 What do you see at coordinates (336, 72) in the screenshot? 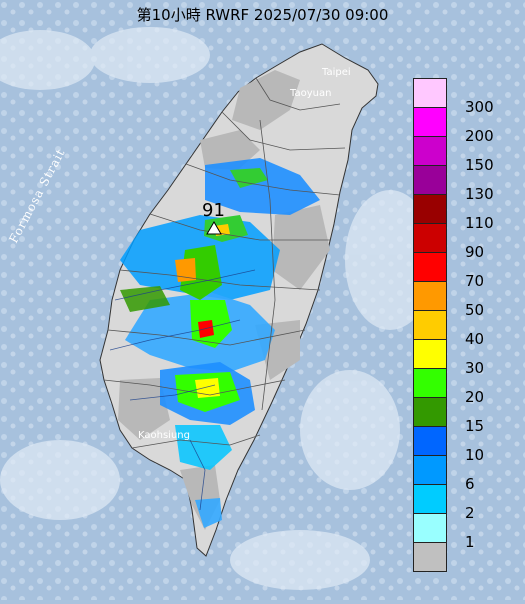
I see `place-label-taipei: Taipei` at bounding box center [336, 72].